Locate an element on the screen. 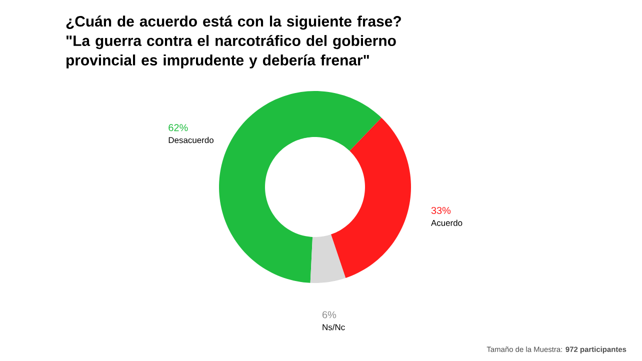  slice-label: Acuerdo is located at coordinates (446, 223).